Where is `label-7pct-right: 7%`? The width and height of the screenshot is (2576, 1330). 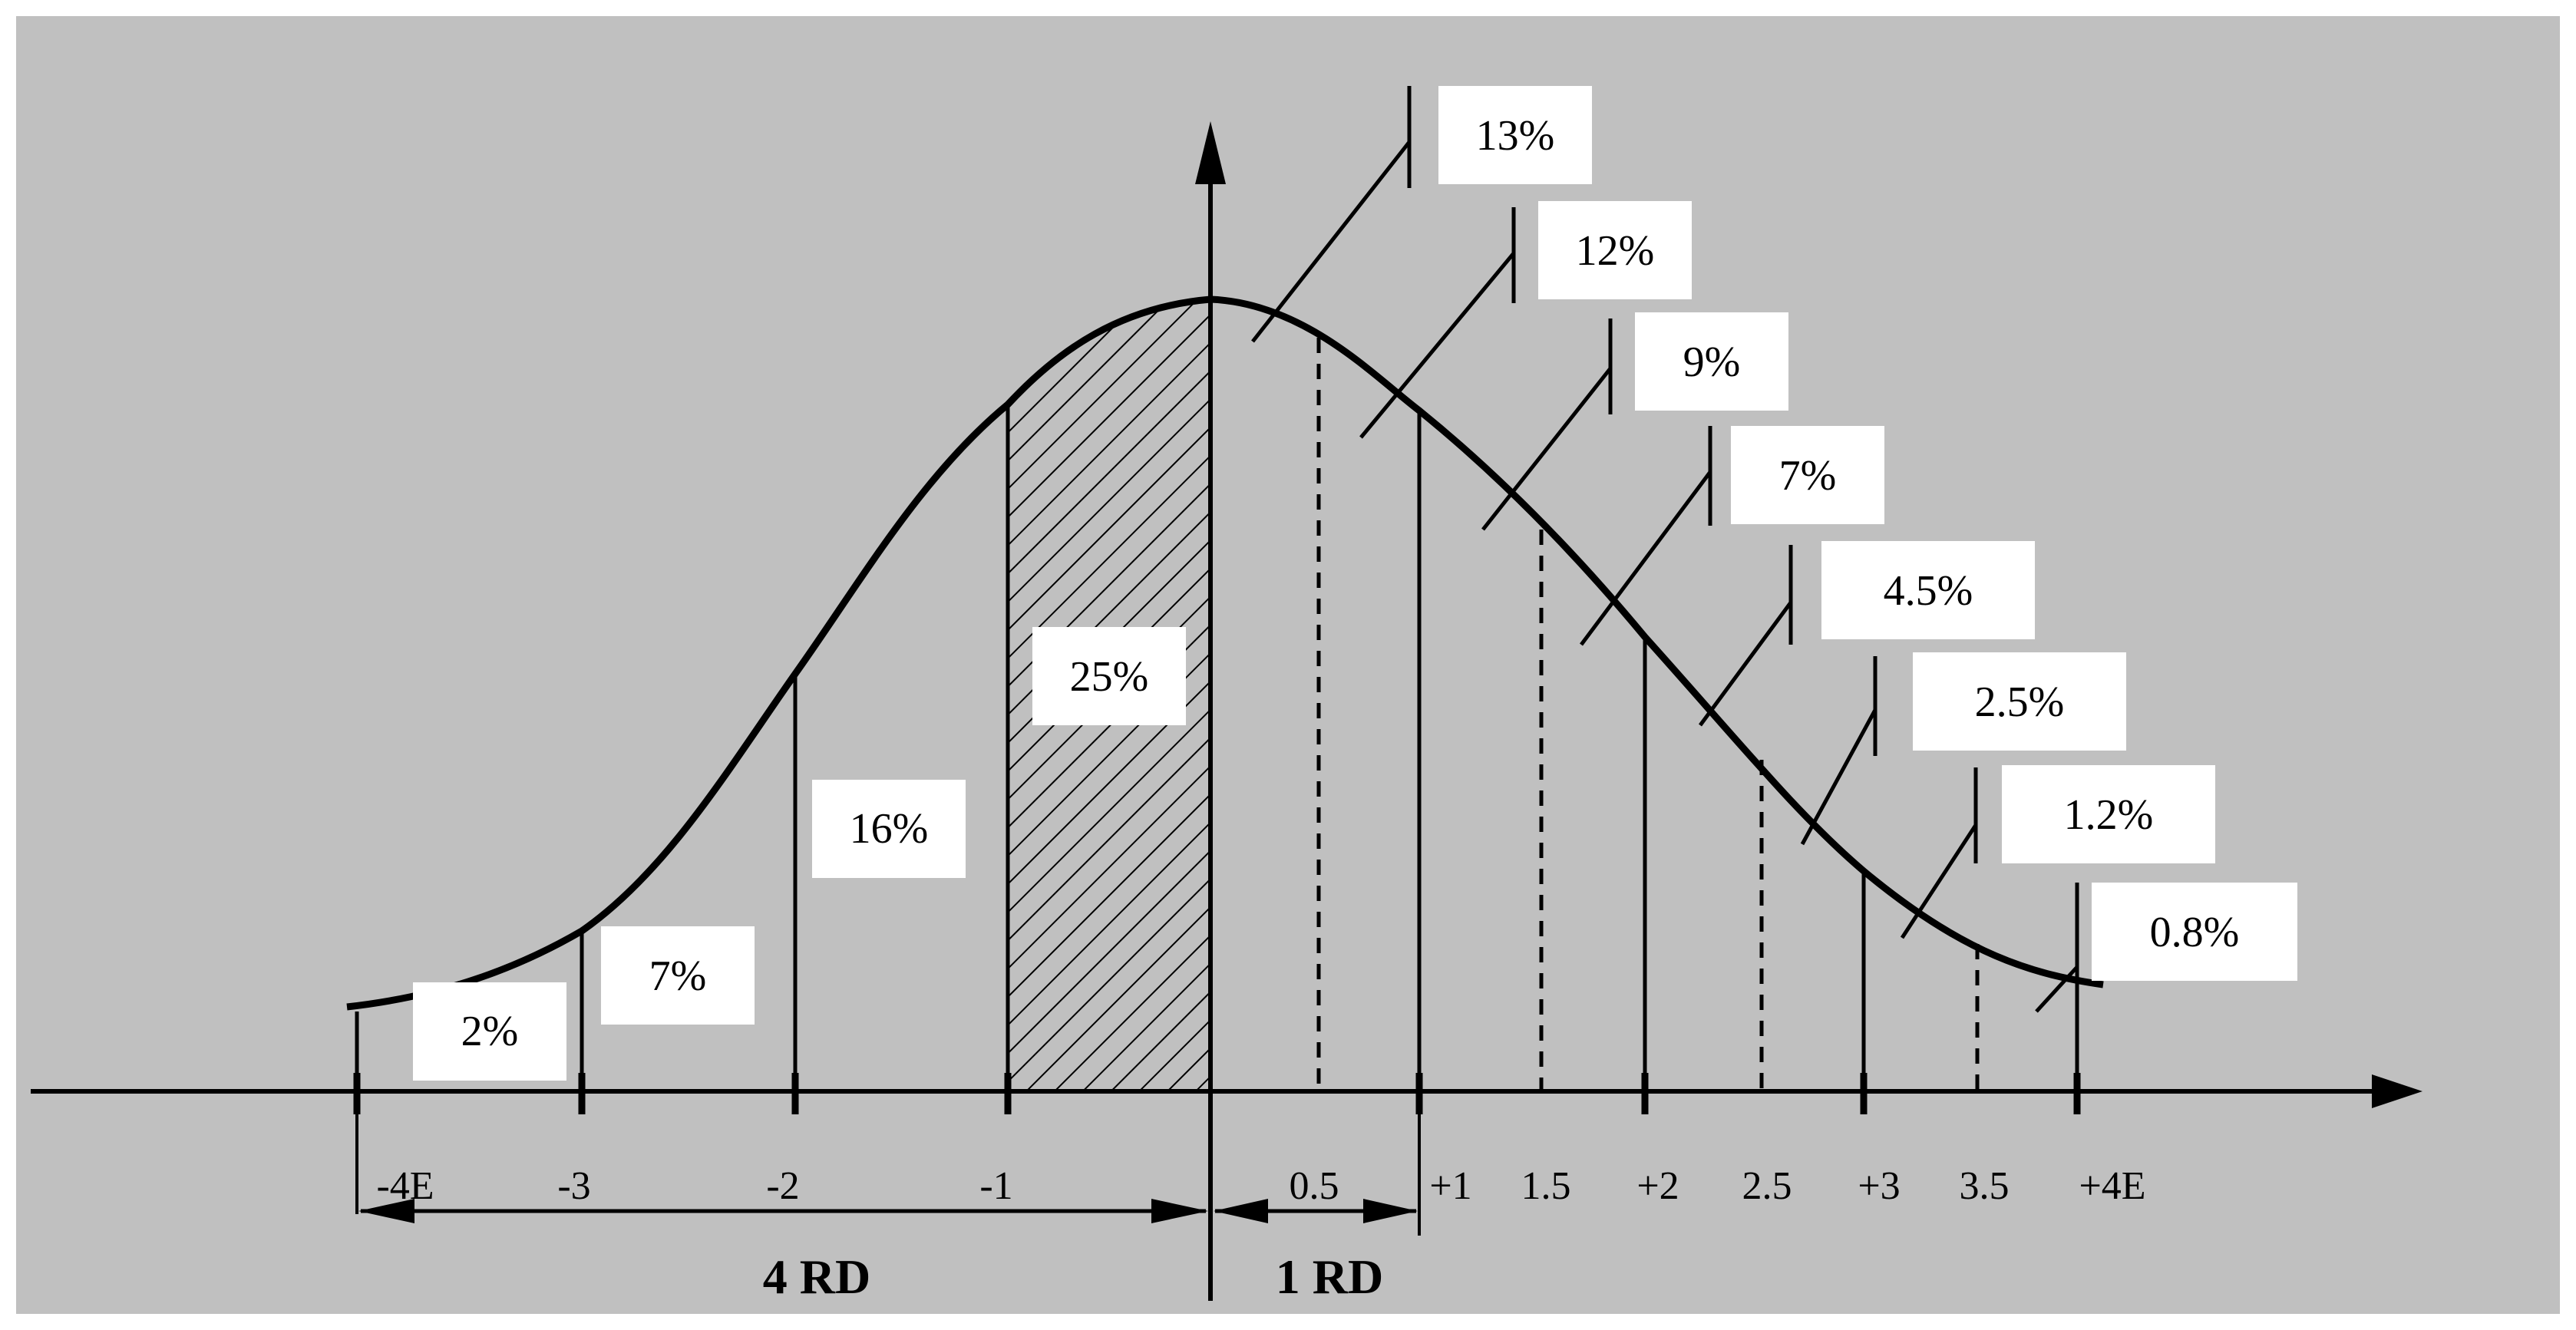
label-7pct-right: 7% is located at coordinates (1808, 476).